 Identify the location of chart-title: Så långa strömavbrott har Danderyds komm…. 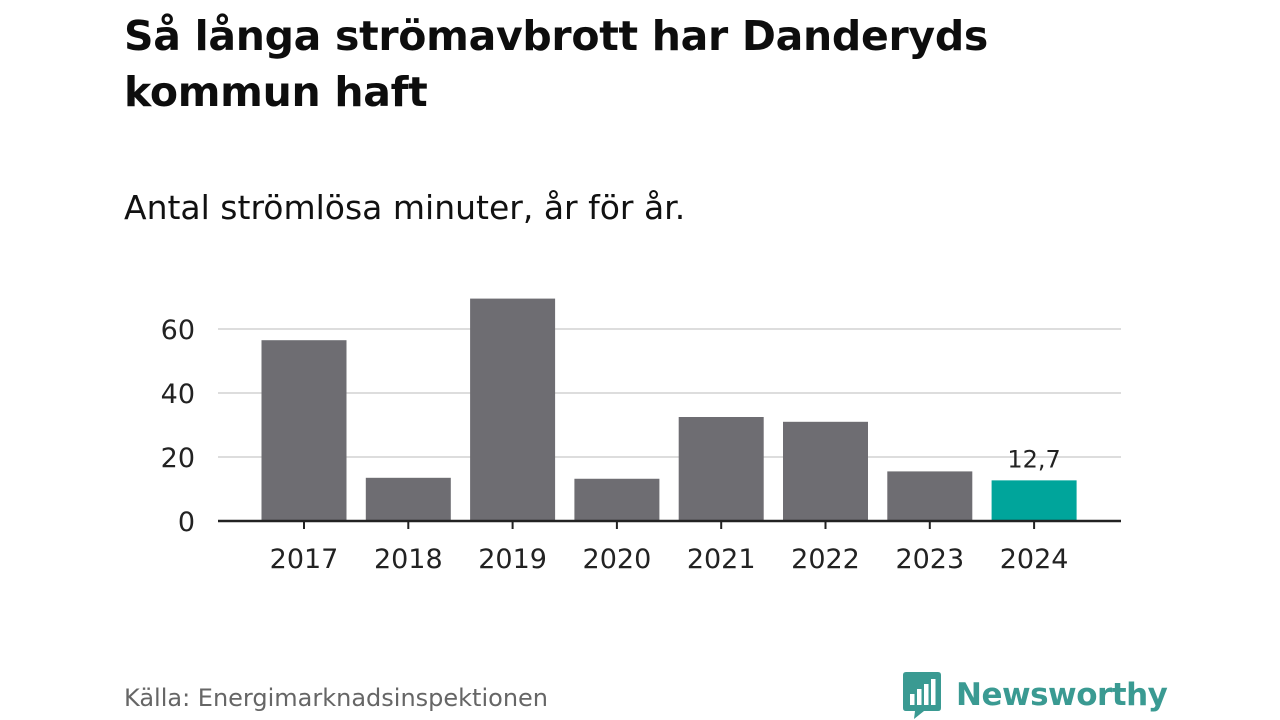
(556, 64).